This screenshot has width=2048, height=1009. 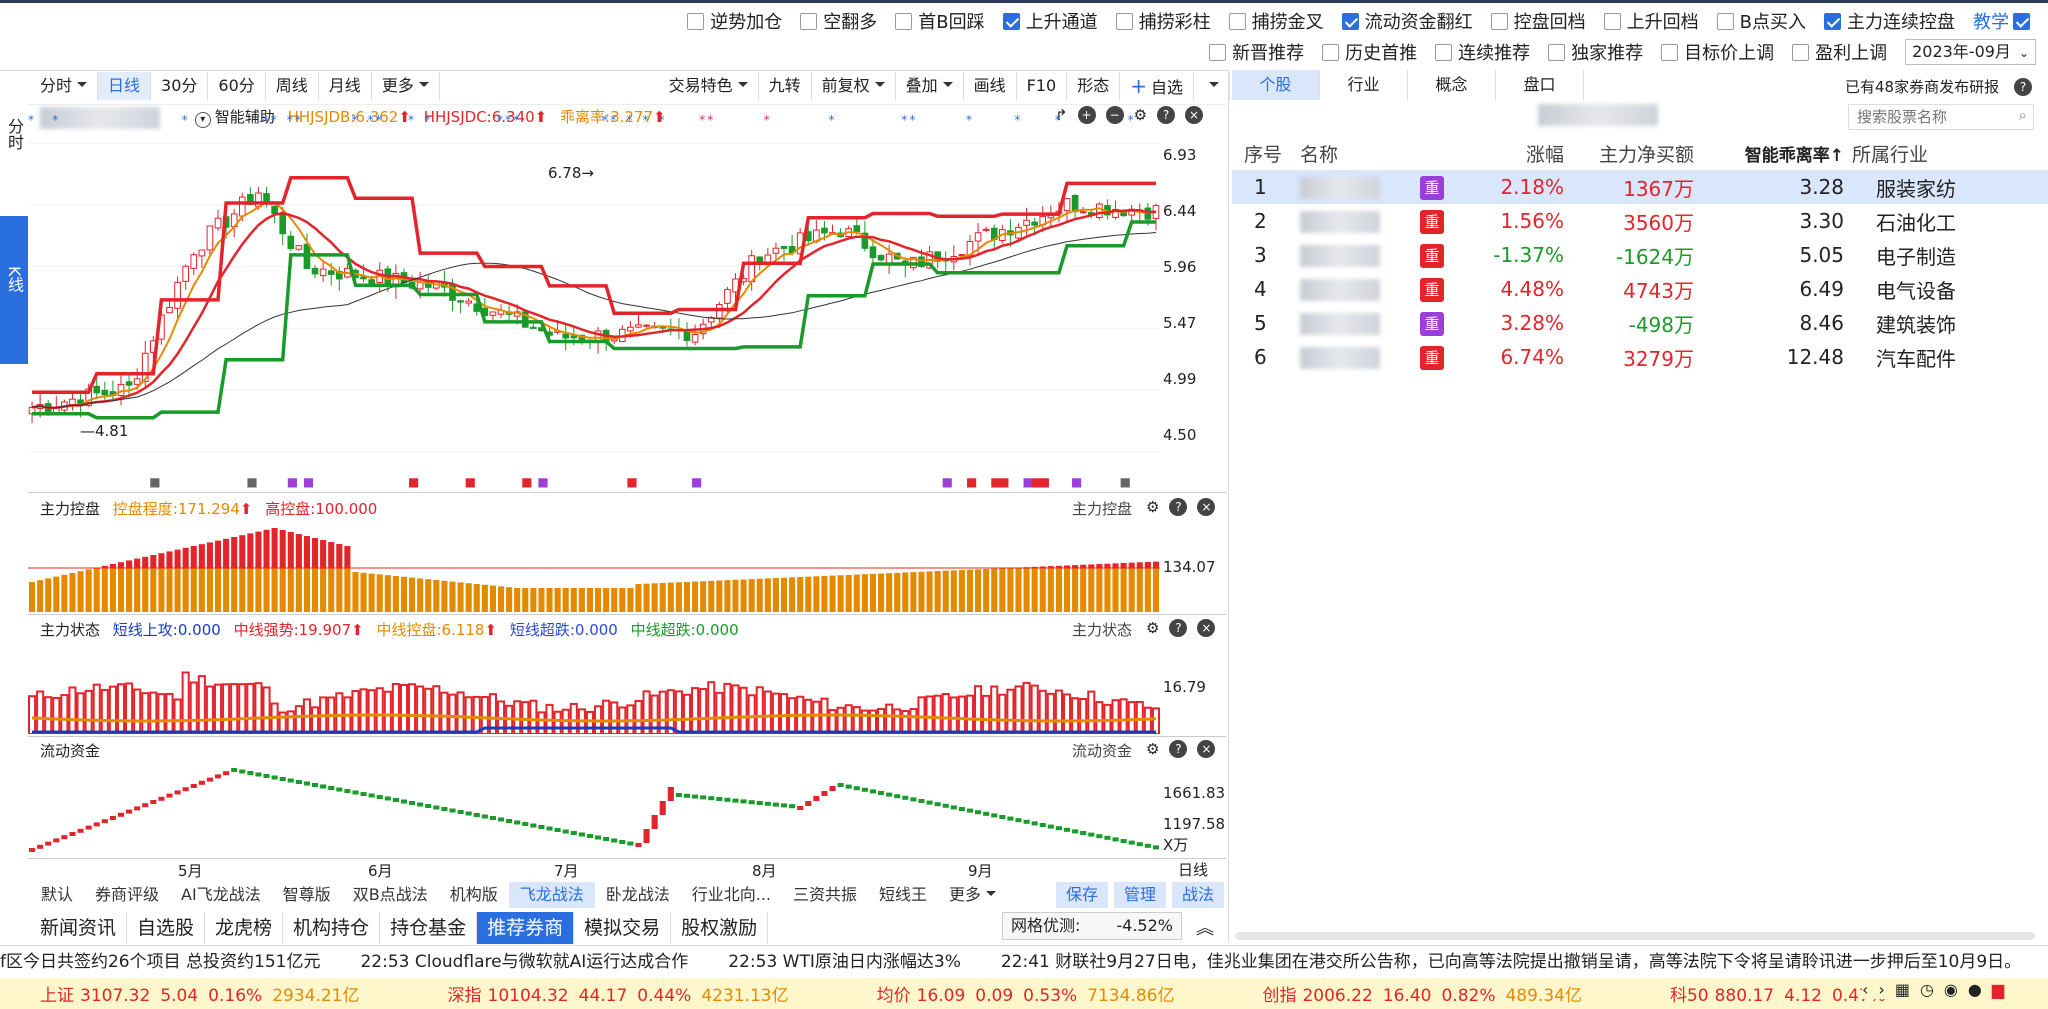 What do you see at coordinates (1794, 155) in the screenshot?
I see `col-header: 智能乖离率↑` at bounding box center [1794, 155].